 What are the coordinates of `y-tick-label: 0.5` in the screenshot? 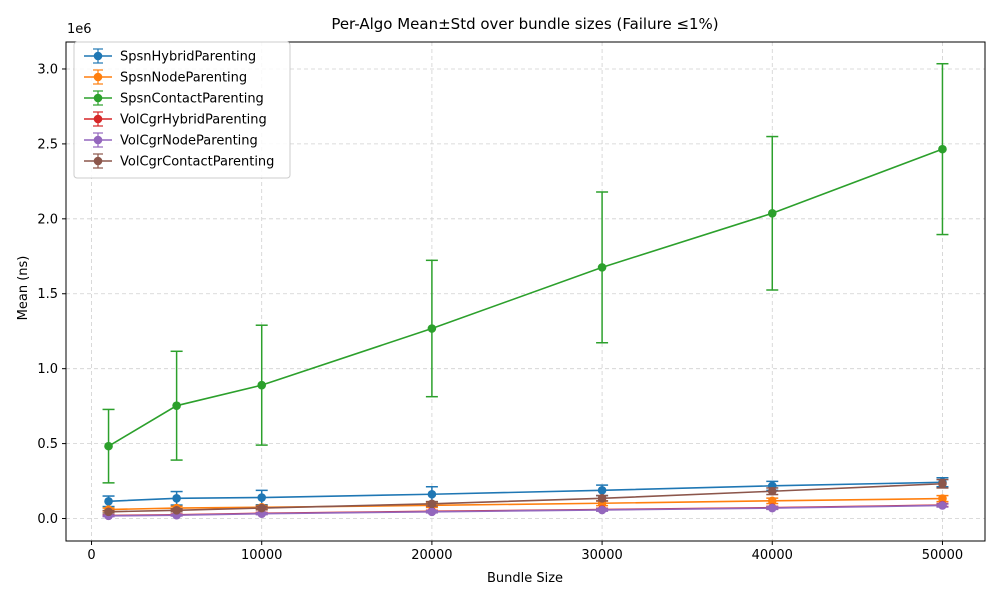 It's located at (47, 444).